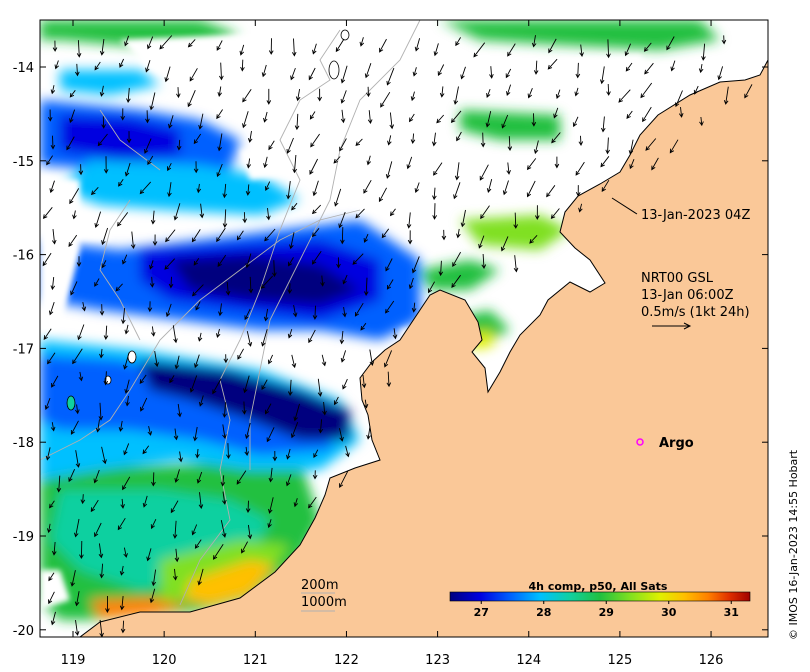  Describe the element at coordinates (23, 68) in the screenshot. I see `y-tick-label: -14` at that location.